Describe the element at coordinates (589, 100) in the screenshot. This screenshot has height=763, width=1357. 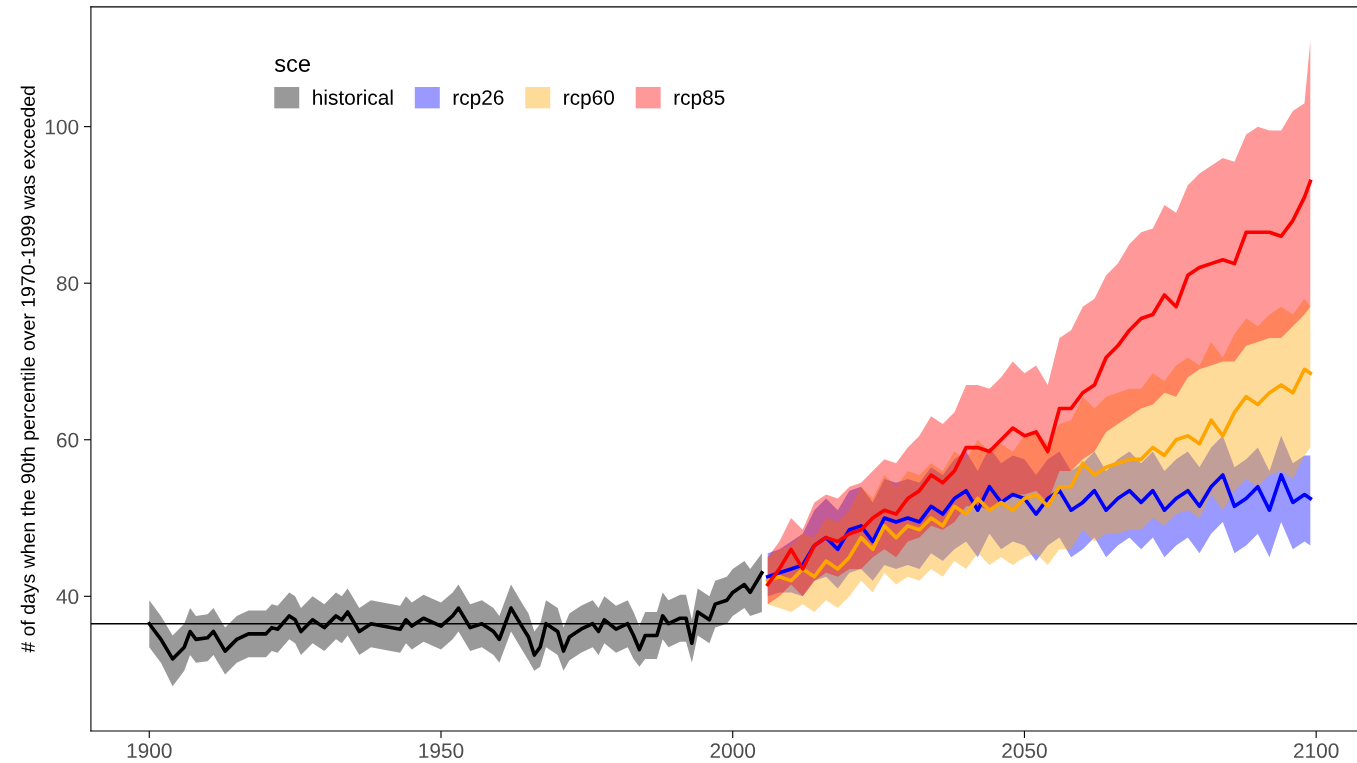
I see `legend-label: rcp60` at that location.